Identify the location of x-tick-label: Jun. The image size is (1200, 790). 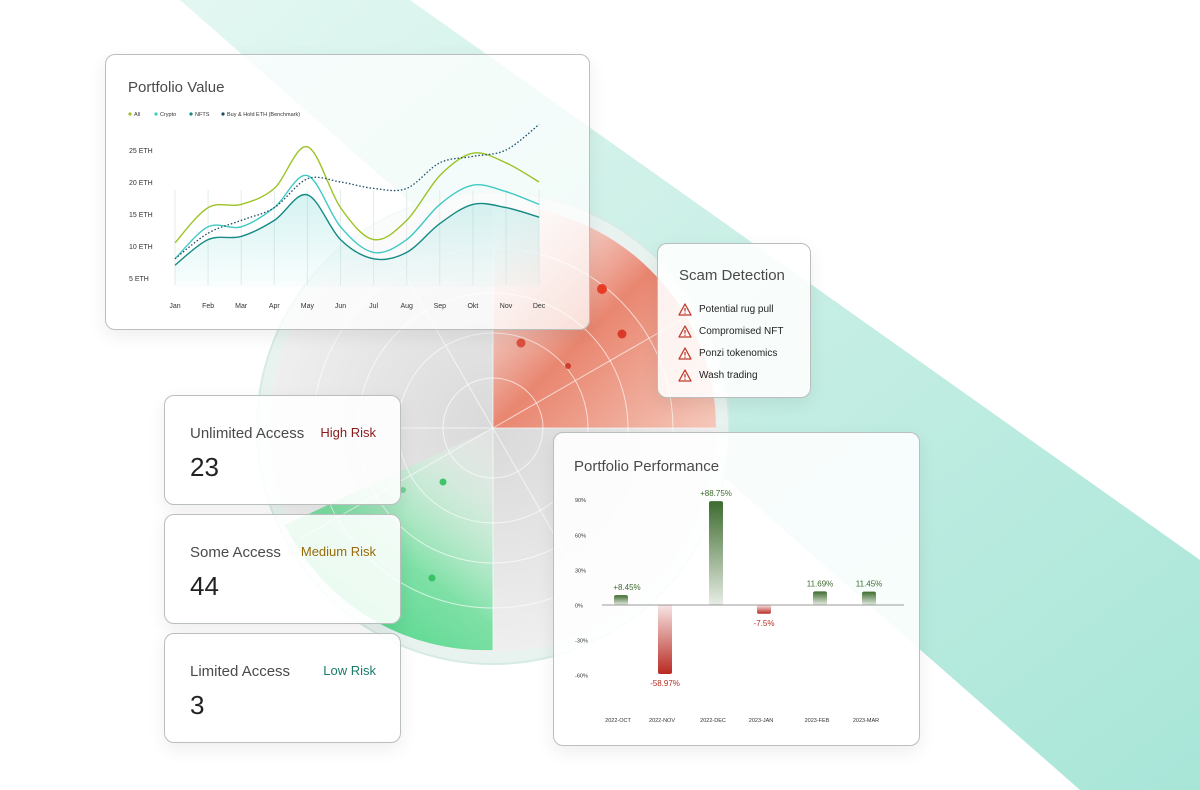
(340, 306).